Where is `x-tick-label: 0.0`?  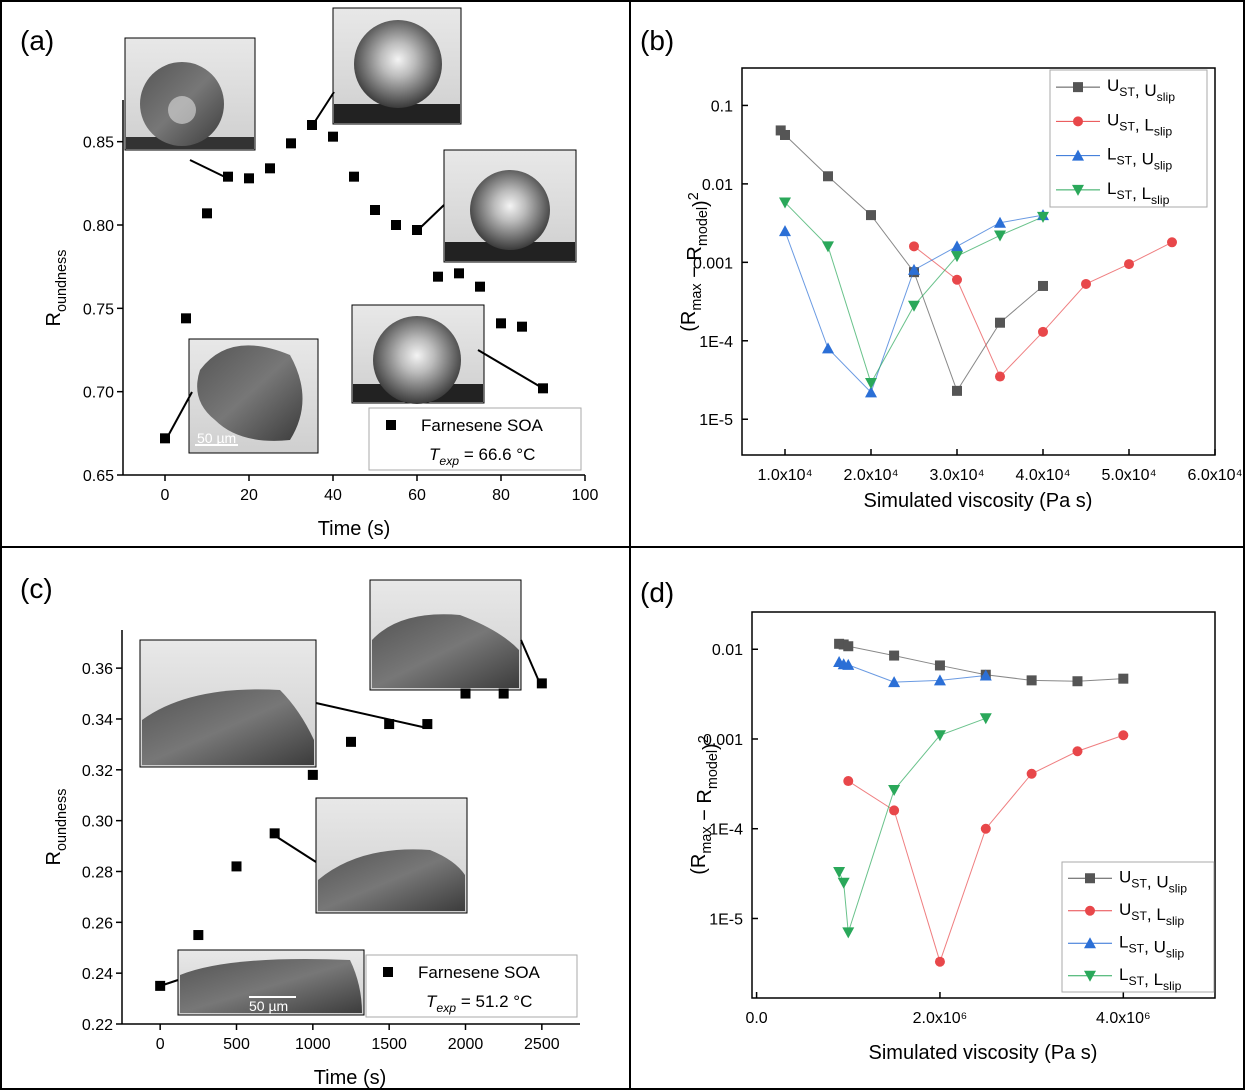
x-tick-label: 0.0 is located at coordinates (756, 1018).